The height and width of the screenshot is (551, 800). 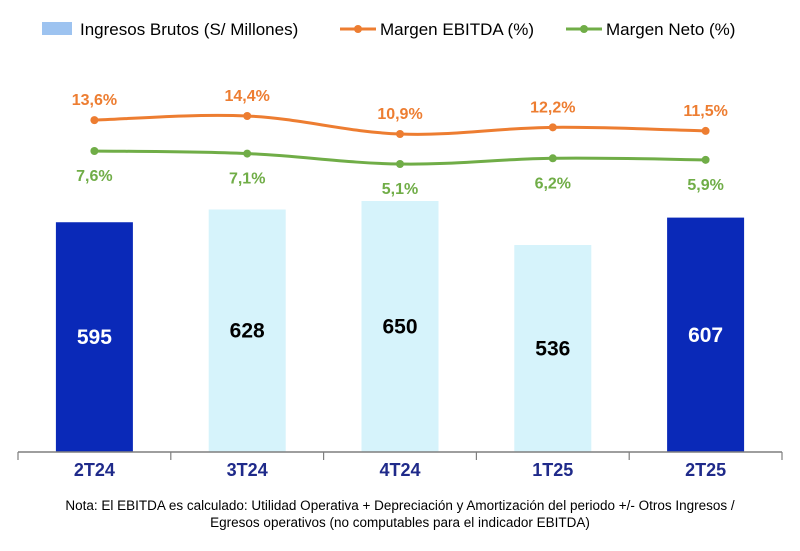 I want to click on legend-ebitda-label: Margen EBITDA (%), so click(x=457, y=29).